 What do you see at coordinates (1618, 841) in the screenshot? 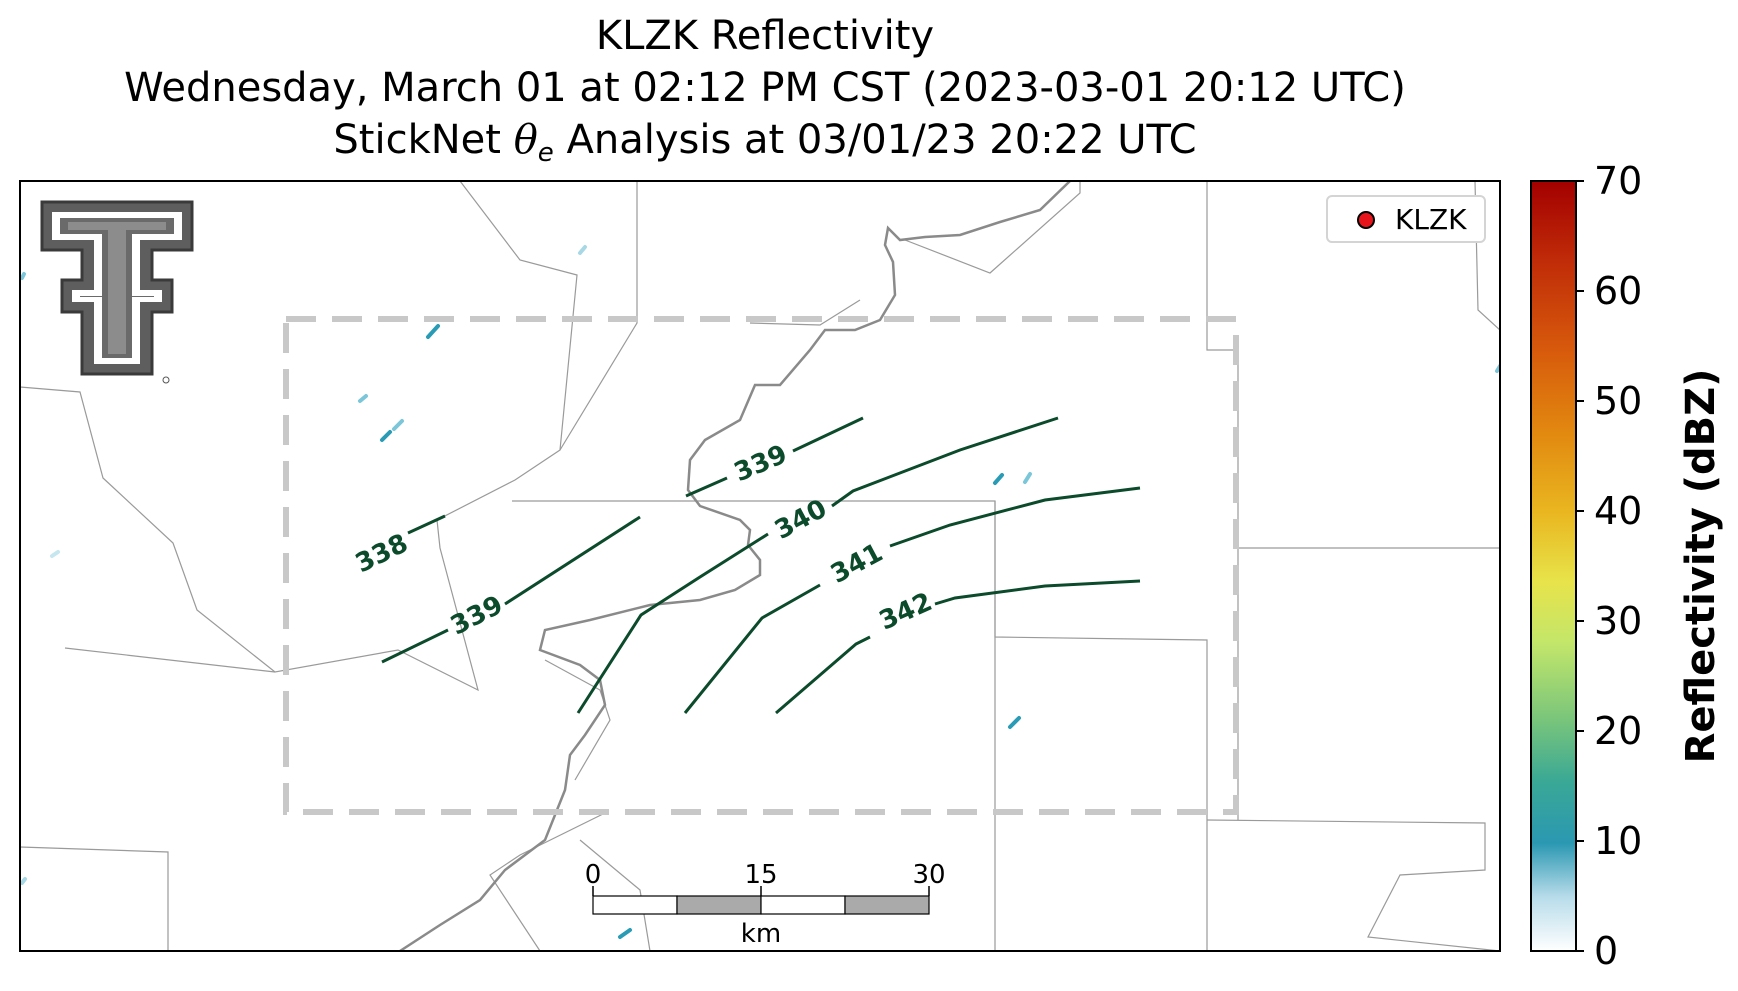
I see `colorbar-tick-label: 10` at bounding box center [1618, 841].